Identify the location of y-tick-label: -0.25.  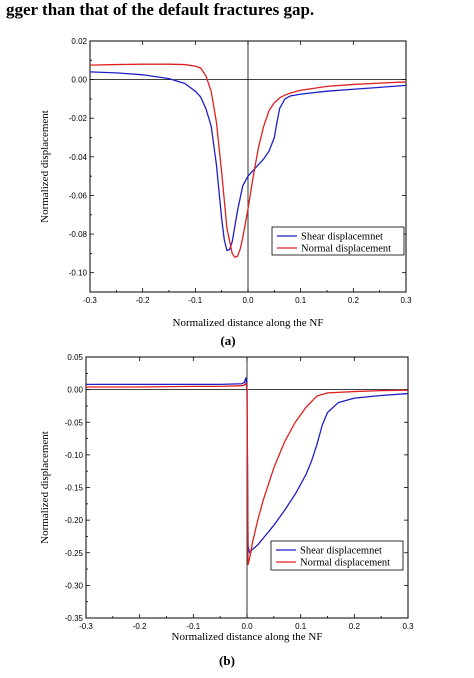
(74, 553).